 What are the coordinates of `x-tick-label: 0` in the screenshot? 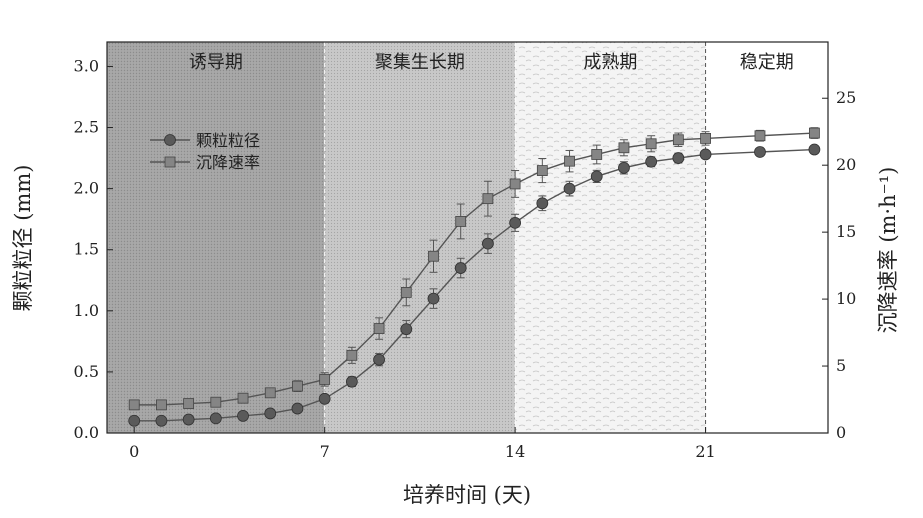 It's located at (134, 451).